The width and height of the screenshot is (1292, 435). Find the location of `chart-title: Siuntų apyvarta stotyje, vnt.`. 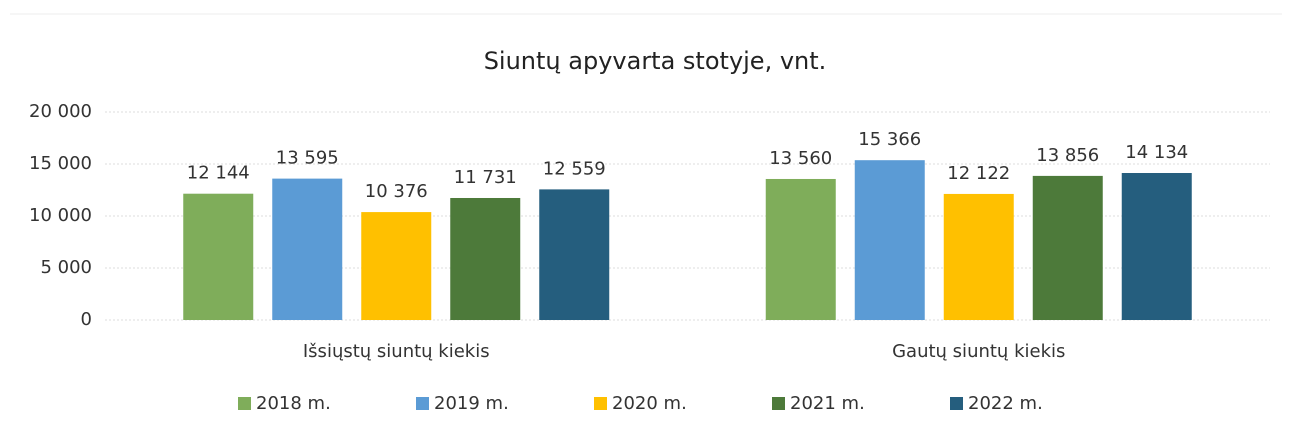

chart-title: Siuntų apyvarta stotyje, vnt. is located at coordinates (655, 61).